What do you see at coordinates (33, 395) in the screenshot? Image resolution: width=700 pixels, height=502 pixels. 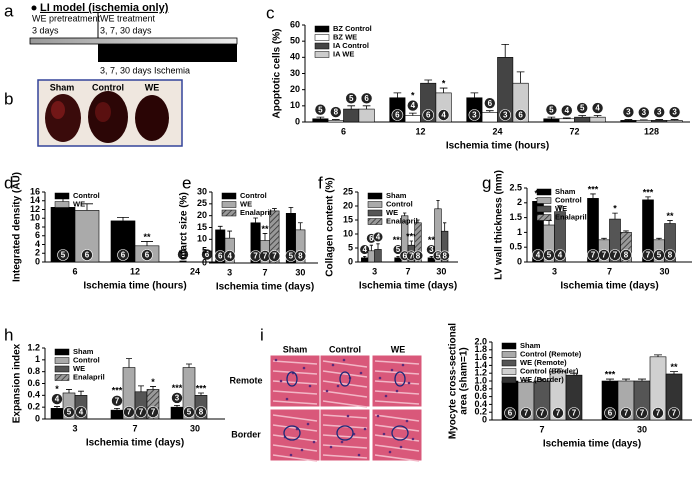 I see `y-tick-label: 0.4` at bounding box center [33, 395].